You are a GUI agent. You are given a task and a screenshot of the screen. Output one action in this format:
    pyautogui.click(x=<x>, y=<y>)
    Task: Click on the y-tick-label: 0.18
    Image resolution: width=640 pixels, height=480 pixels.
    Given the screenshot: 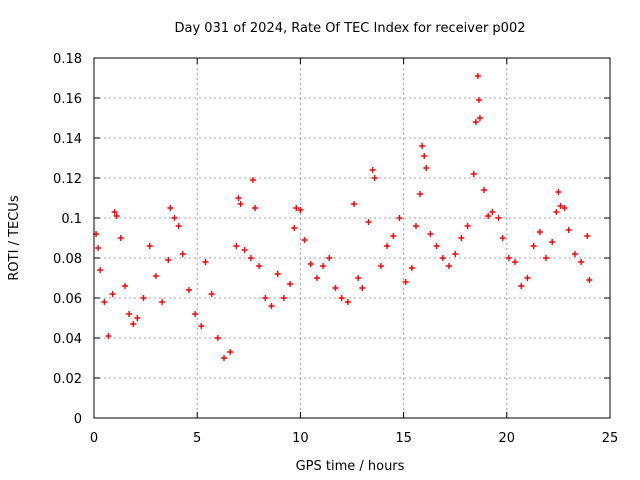 What is the action you would take?
    pyautogui.click(x=67, y=59)
    